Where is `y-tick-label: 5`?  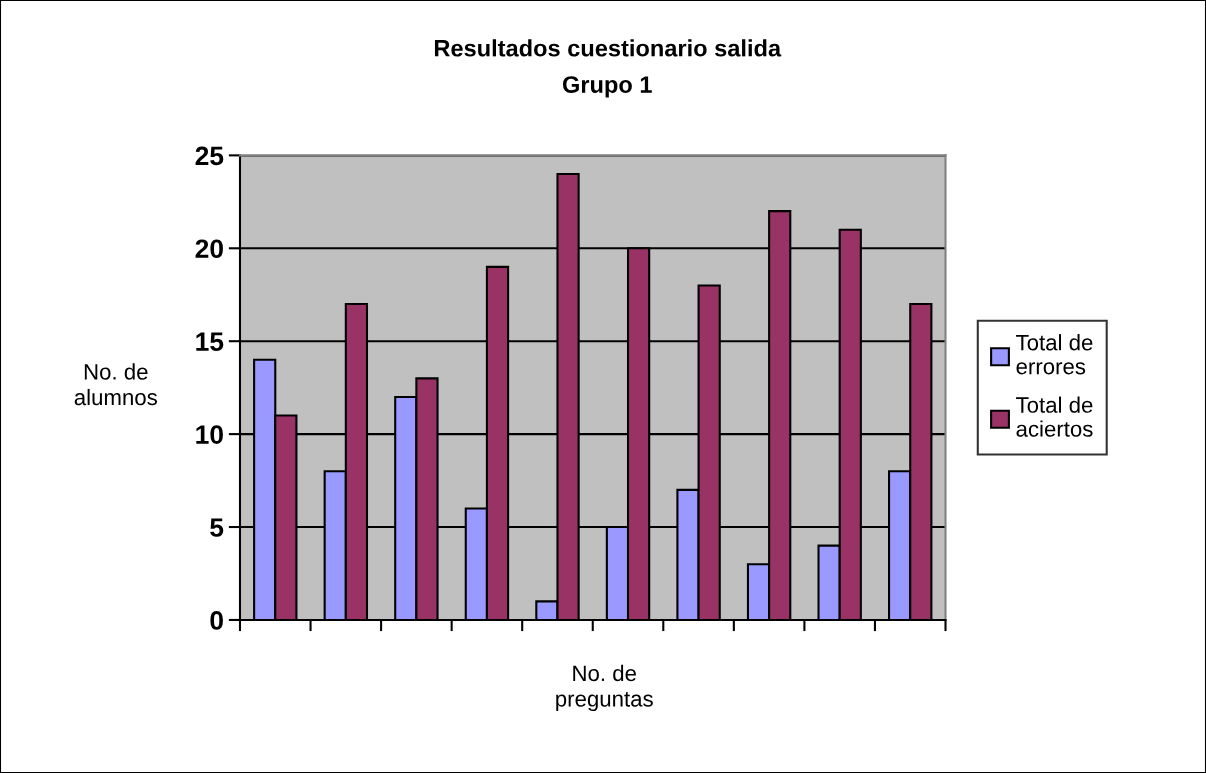
y-tick-label: 5 is located at coordinates (217, 527).